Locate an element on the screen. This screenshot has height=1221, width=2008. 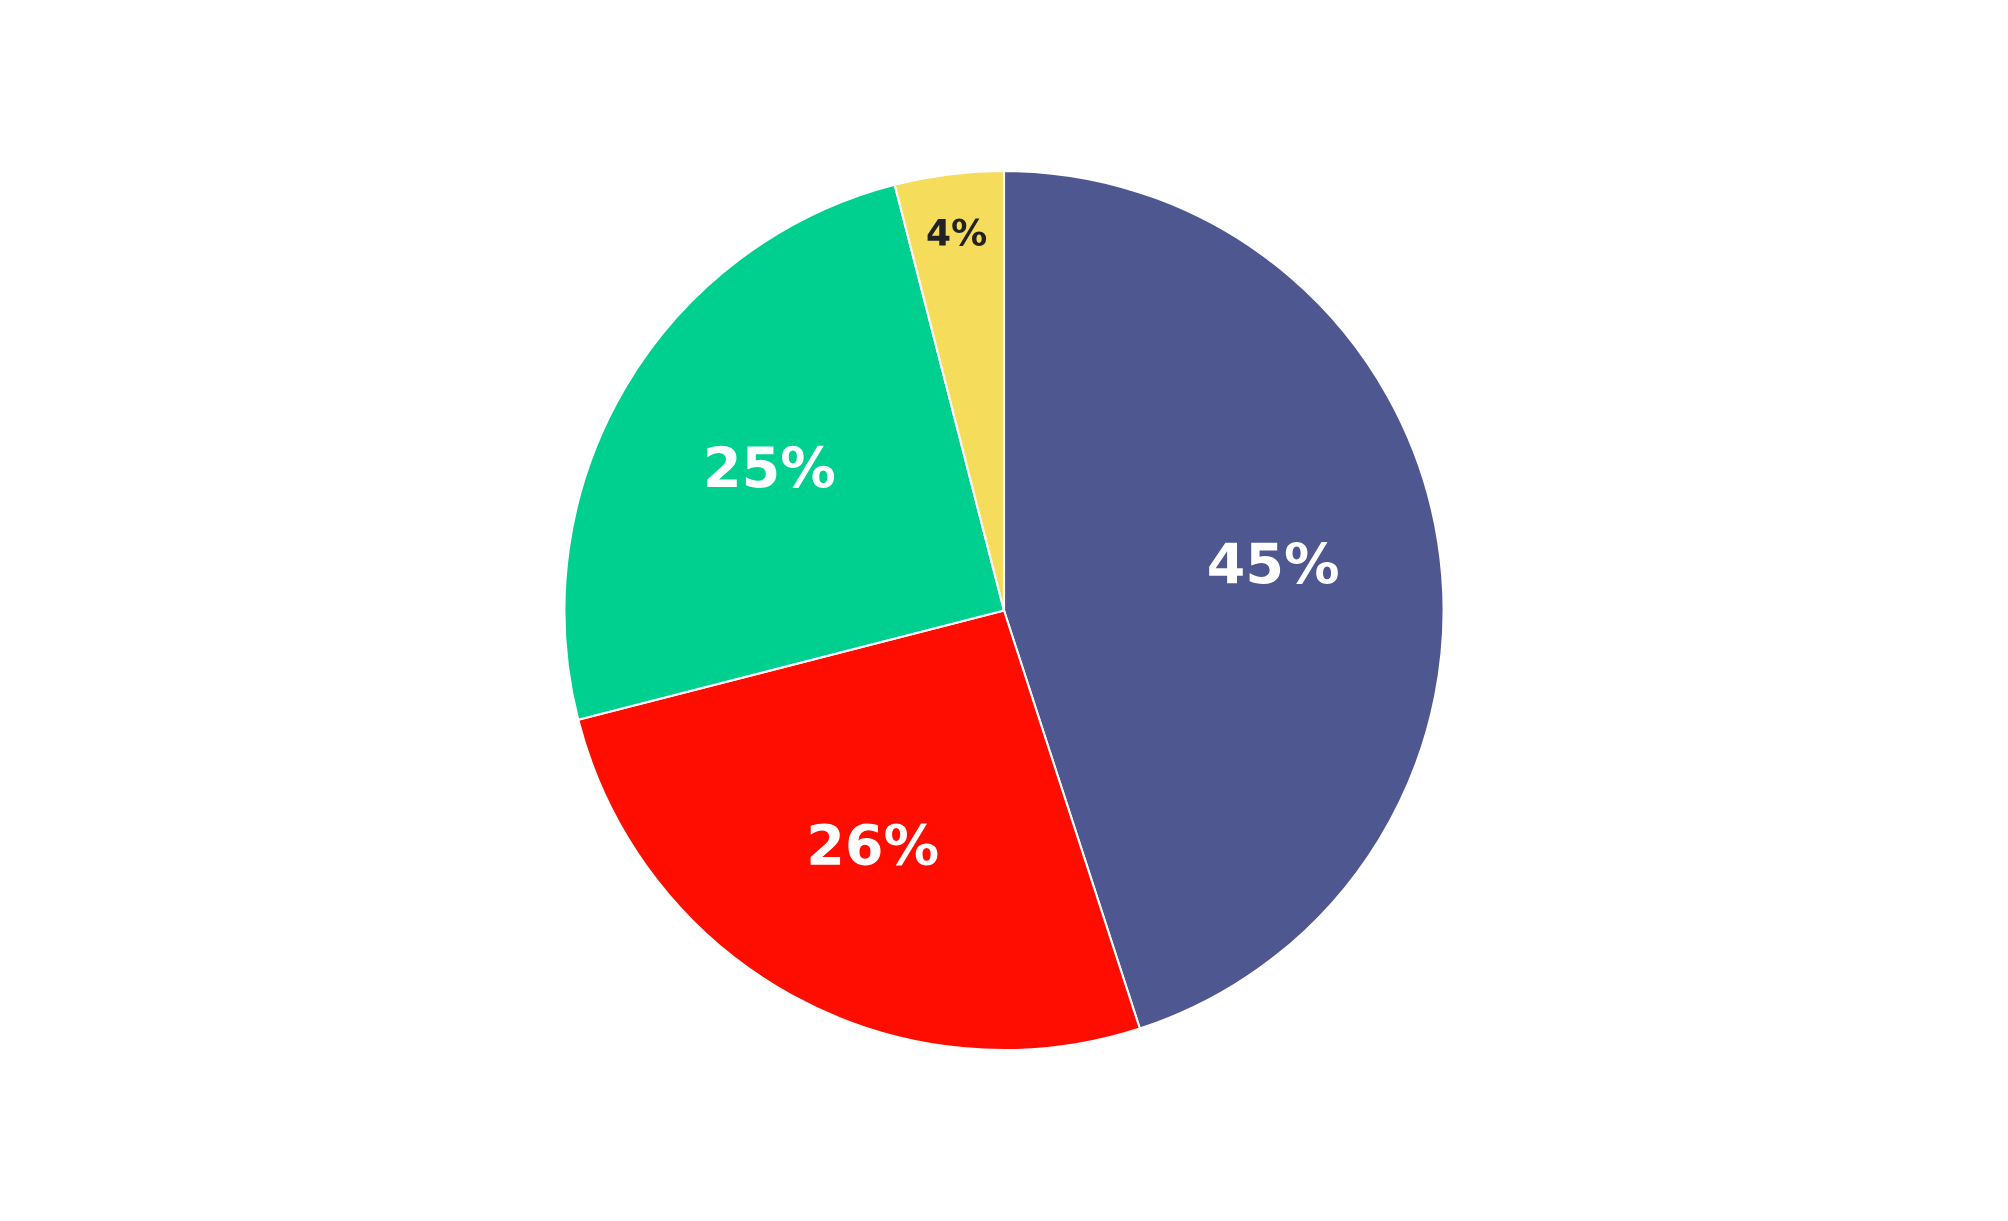
data-label: 26% is located at coordinates (874, 844).